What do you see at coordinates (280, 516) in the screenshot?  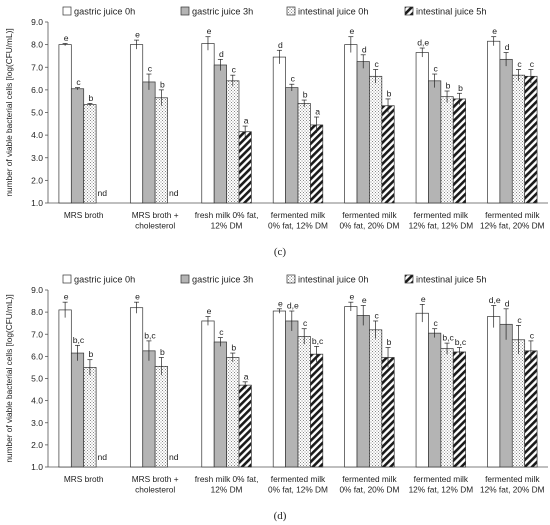 I see `panel-label: (d)` at bounding box center [280, 516].